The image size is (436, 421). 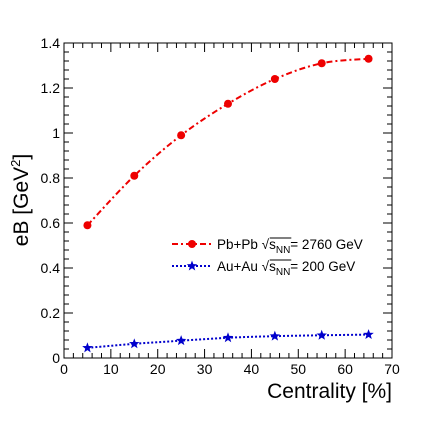 I want to click on x-tick-label: 20, so click(x=158, y=369).